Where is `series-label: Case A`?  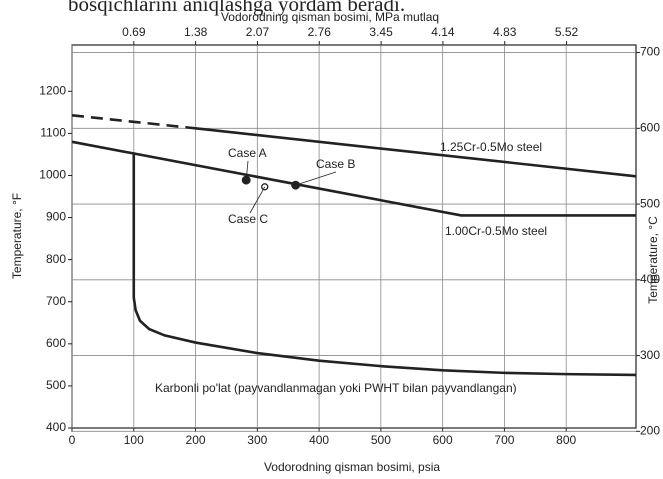
series-label: Case A is located at coordinates (247, 153).